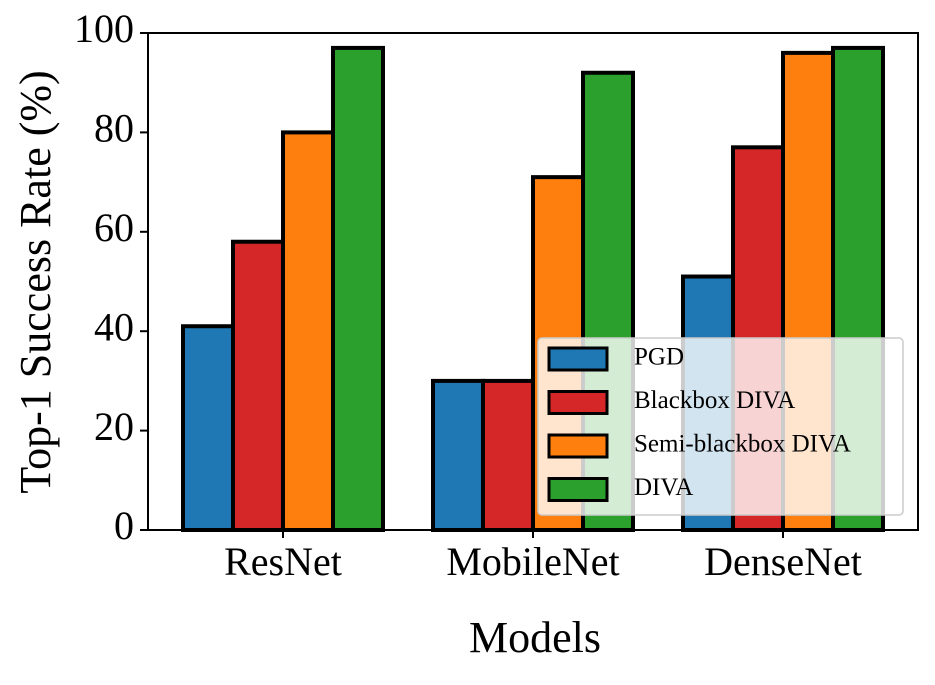  What do you see at coordinates (532, 561) in the screenshot?
I see `x-tick-label: MobileNet` at bounding box center [532, 561].